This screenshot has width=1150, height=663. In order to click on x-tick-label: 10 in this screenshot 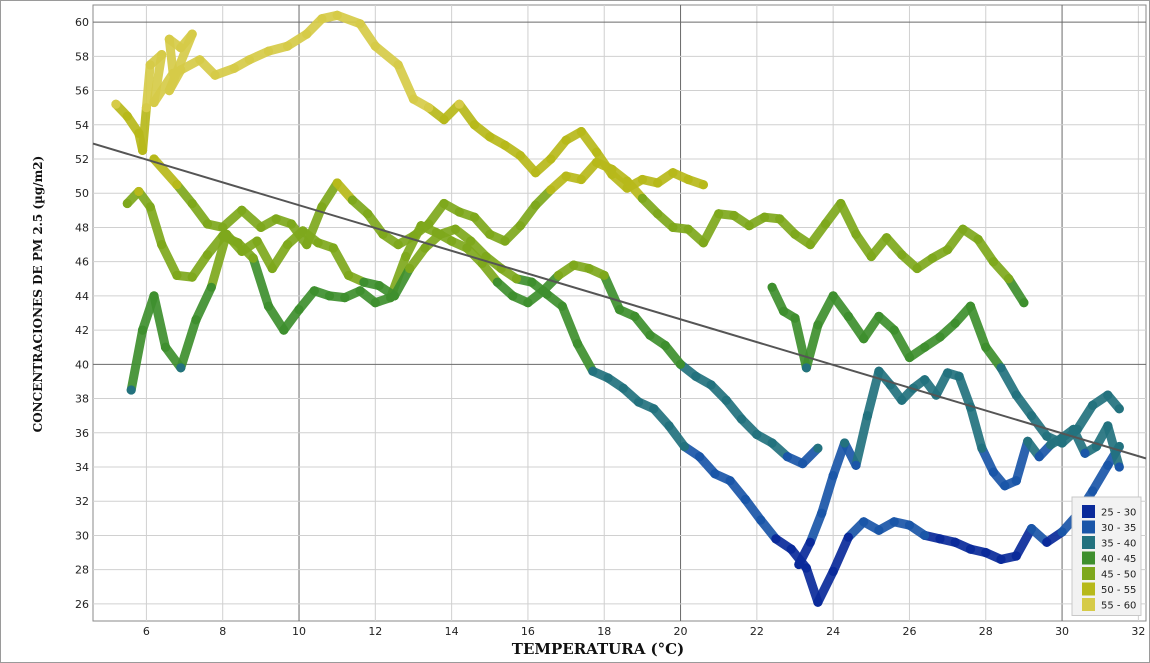, I will do `click(299, 631)`.